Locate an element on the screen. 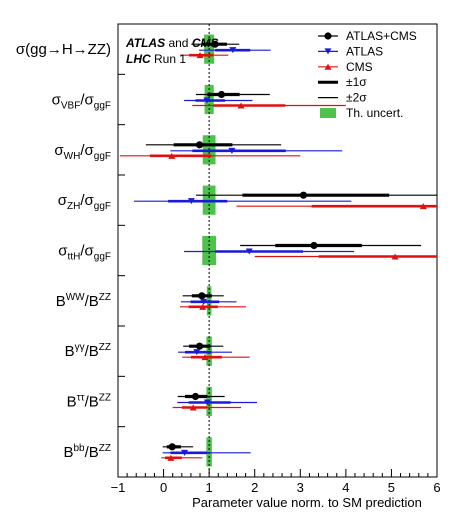  parameter-label: σZH/σggF is located at coordinates (84, 202).